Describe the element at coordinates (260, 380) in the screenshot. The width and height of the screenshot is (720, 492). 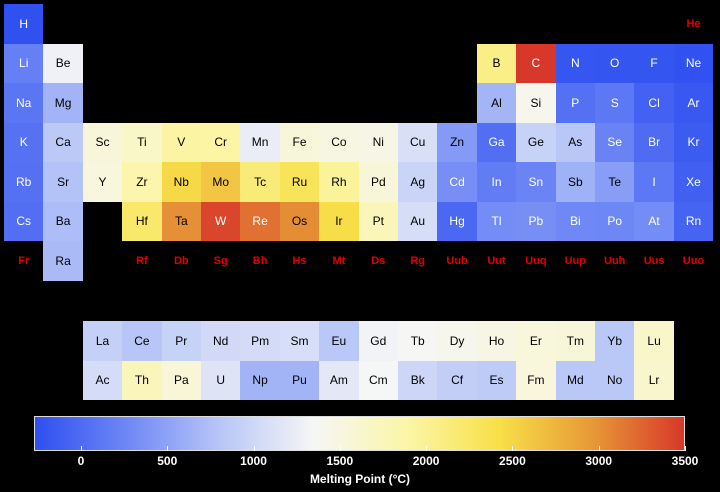
I see `element-np: Np` at that location.